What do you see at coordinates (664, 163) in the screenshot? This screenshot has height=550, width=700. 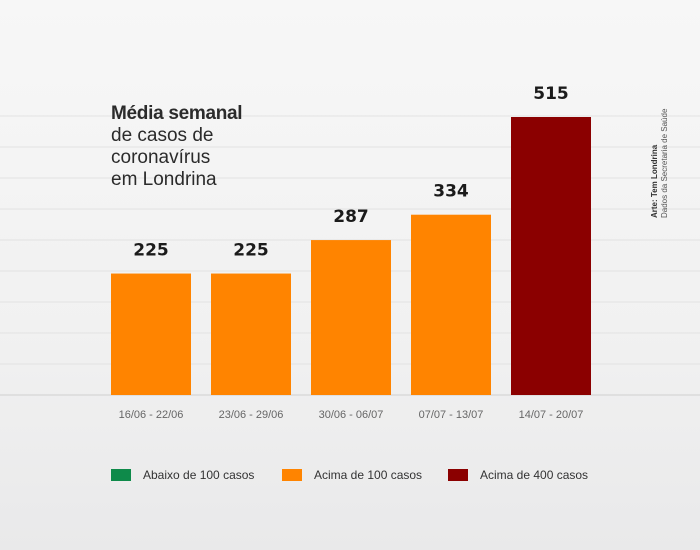 I see `credit-sub: Dados da Secretaria de Saúde` at bounding box center [664, 163].